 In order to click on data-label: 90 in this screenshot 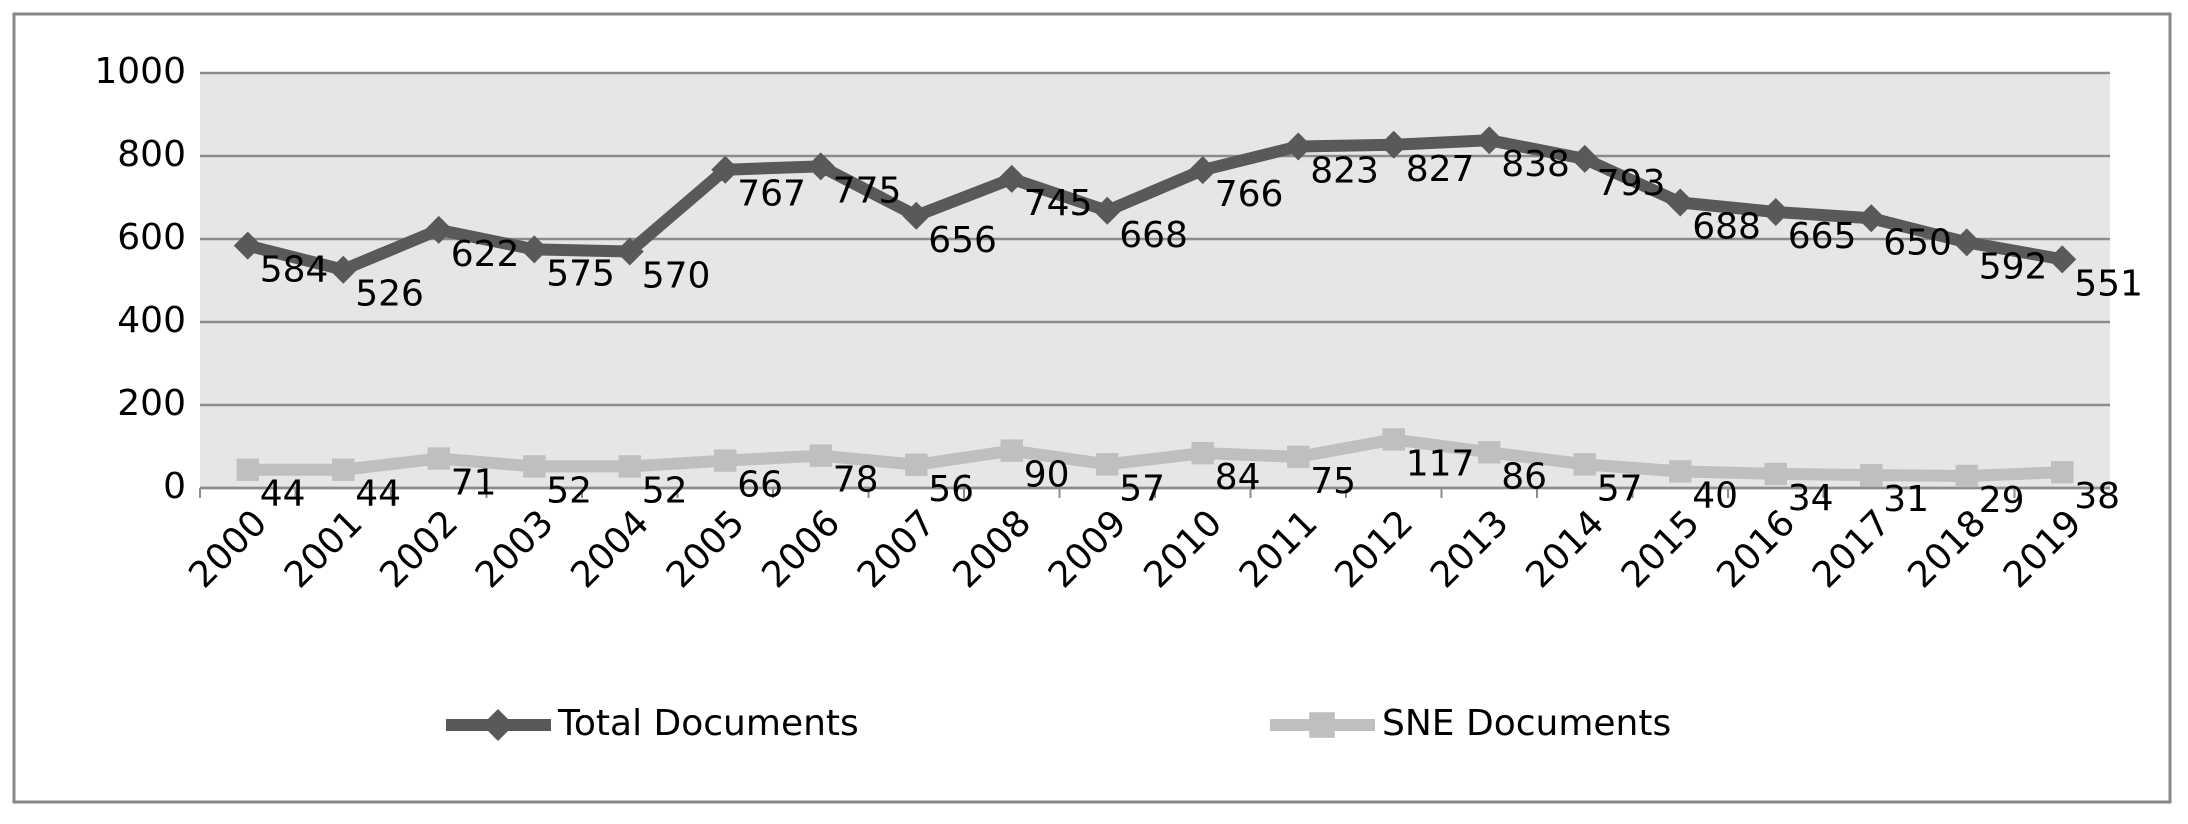, I will do `click(1047, 475)`.